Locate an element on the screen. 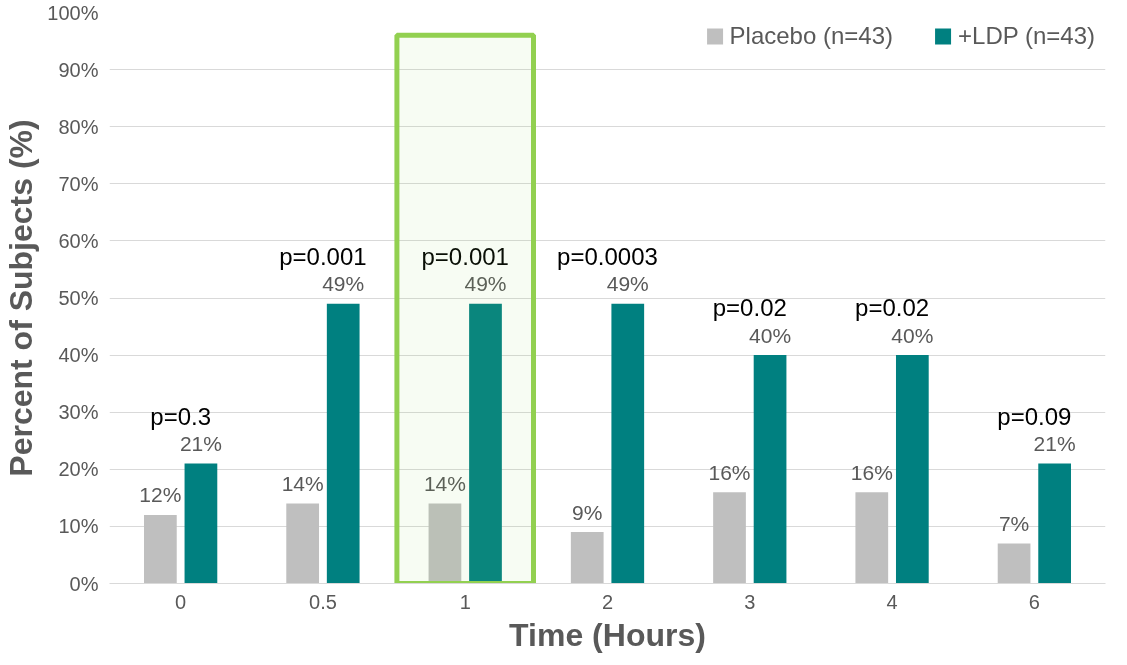  legend-label: +LDP (n=43) is located at coordinates (1026, 36).